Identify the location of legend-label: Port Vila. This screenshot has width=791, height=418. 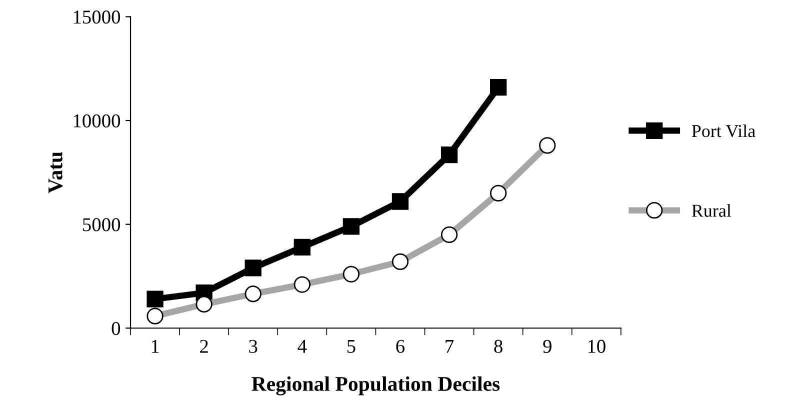
(724, 131).